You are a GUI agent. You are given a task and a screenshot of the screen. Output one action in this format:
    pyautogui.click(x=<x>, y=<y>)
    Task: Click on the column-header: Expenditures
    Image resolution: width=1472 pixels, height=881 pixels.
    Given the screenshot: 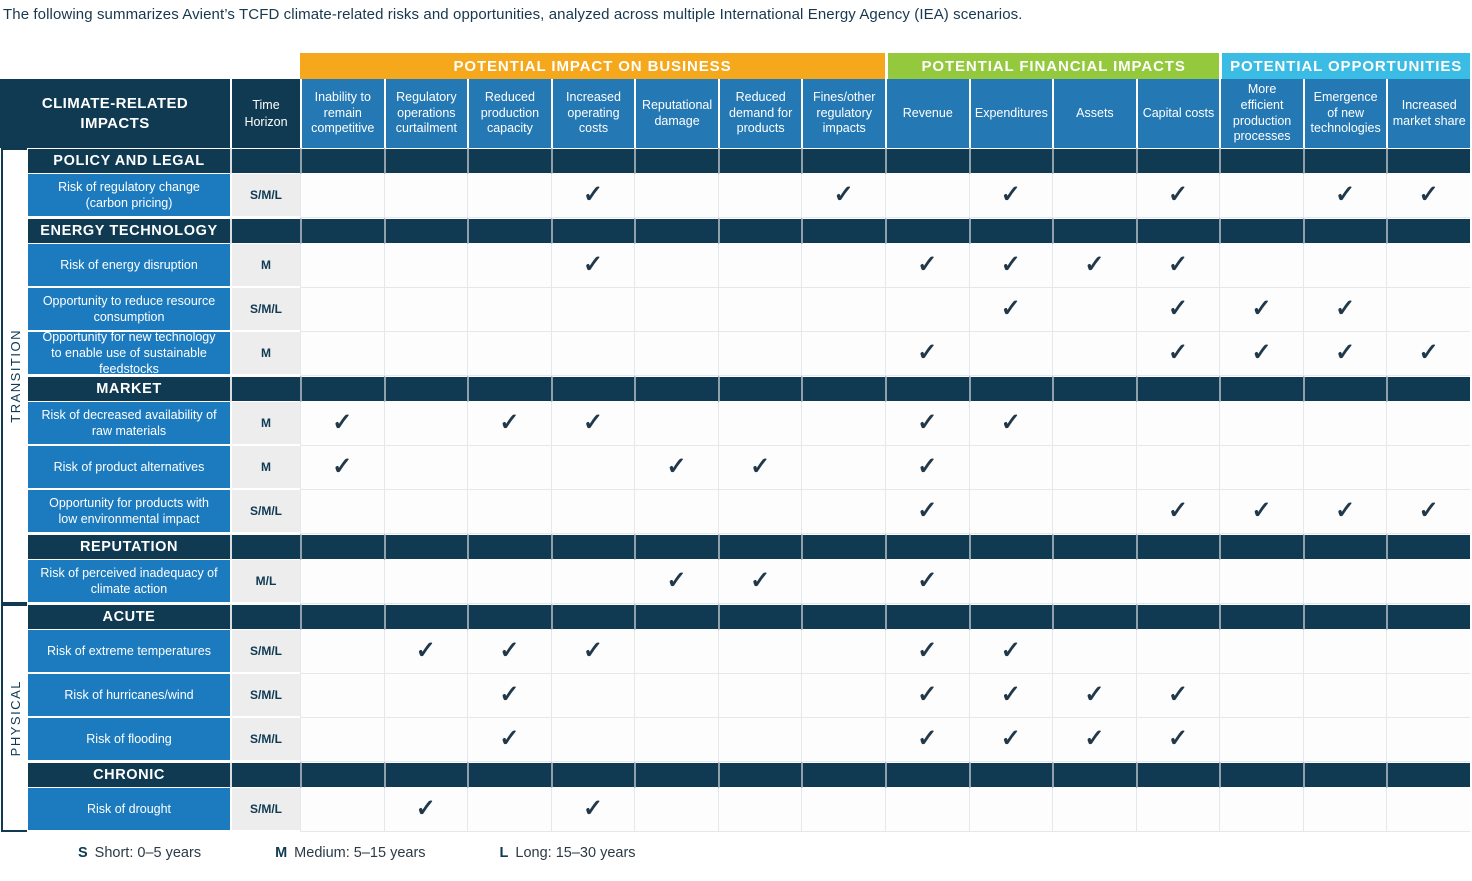 What is the action you would take?
    pyautogui.click(x=1010, y=113)
    